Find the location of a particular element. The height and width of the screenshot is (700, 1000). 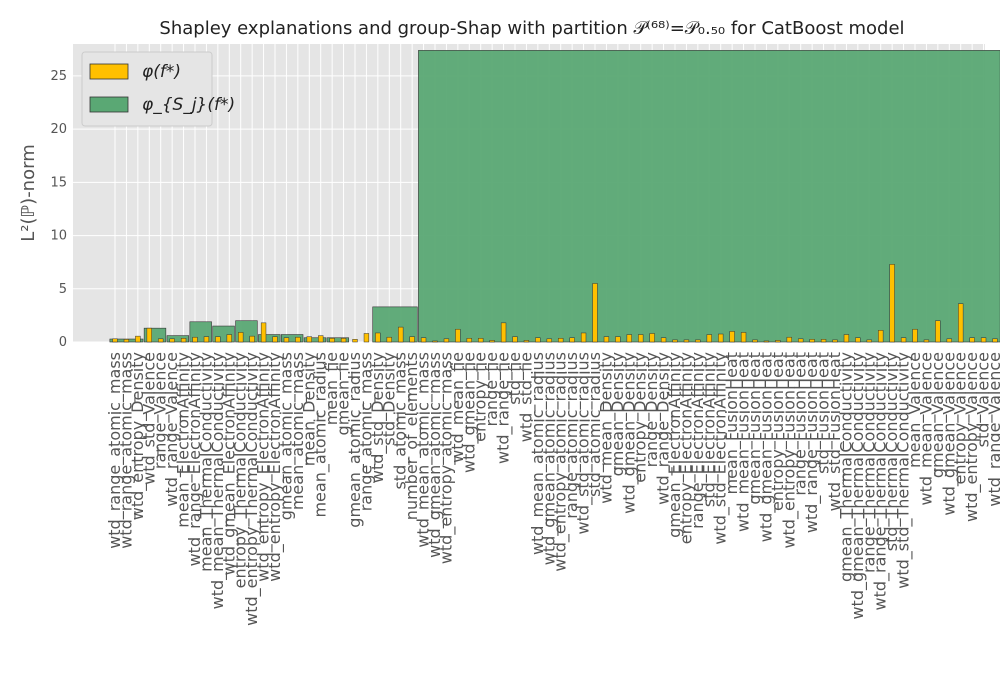

x-tick-label: wtd_std_atomic_radius is located at coordinates (584, 443).